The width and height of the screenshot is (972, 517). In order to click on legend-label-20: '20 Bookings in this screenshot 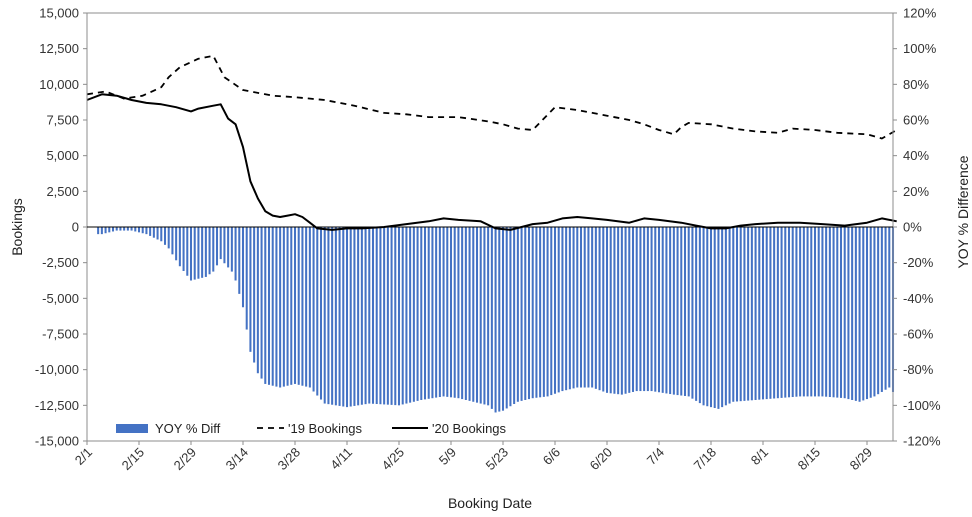, I will do `click(469, 428)`.